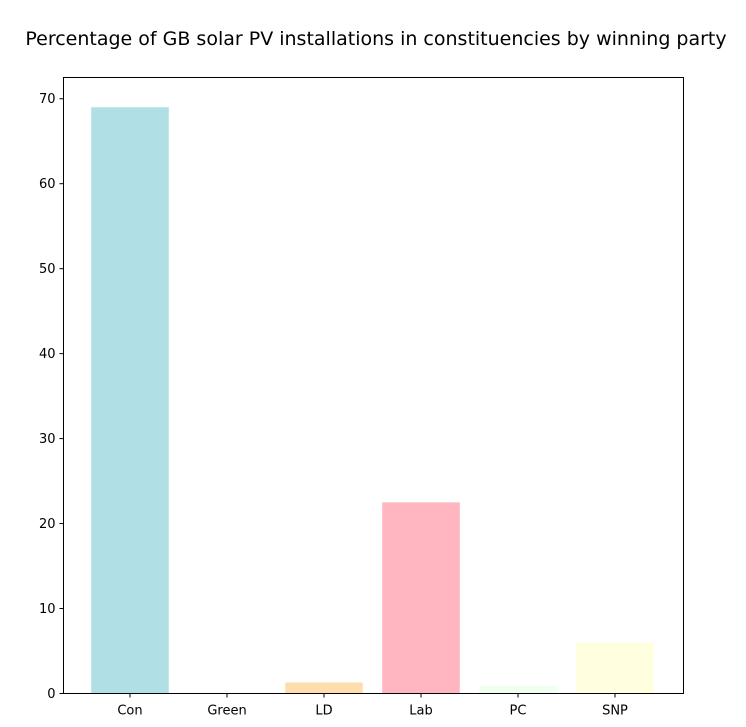 This screenshot has height=727, width=746. Describe the element at coordinates (226, 711) in the screenshot. I see `x-tick-label-green: Green` at that location.